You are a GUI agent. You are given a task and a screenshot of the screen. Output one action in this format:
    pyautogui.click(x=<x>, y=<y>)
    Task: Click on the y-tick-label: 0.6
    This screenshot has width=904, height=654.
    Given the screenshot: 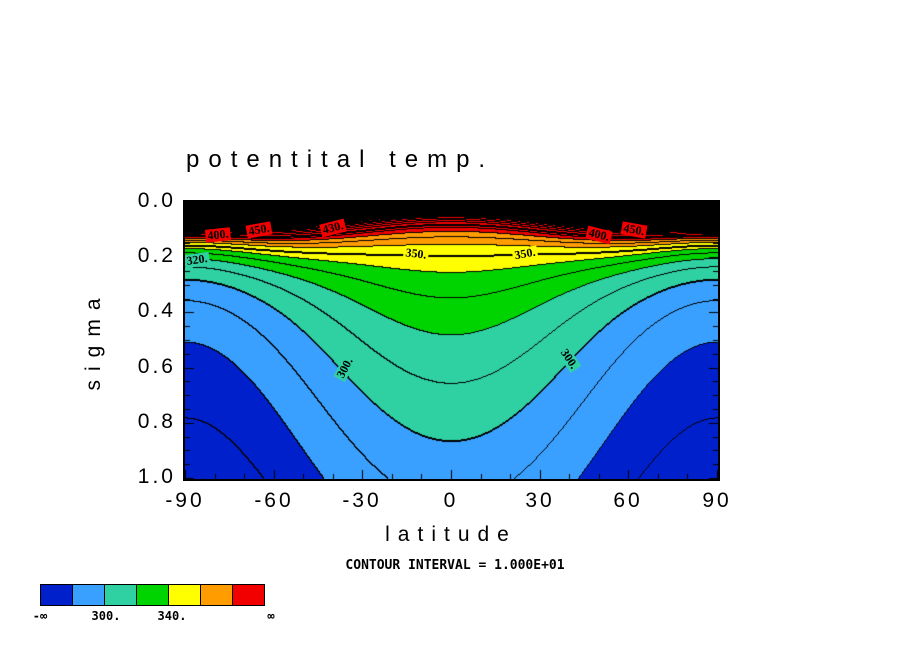 What is the action you would take?
    pyautogui.click(x=156, y=366)
    